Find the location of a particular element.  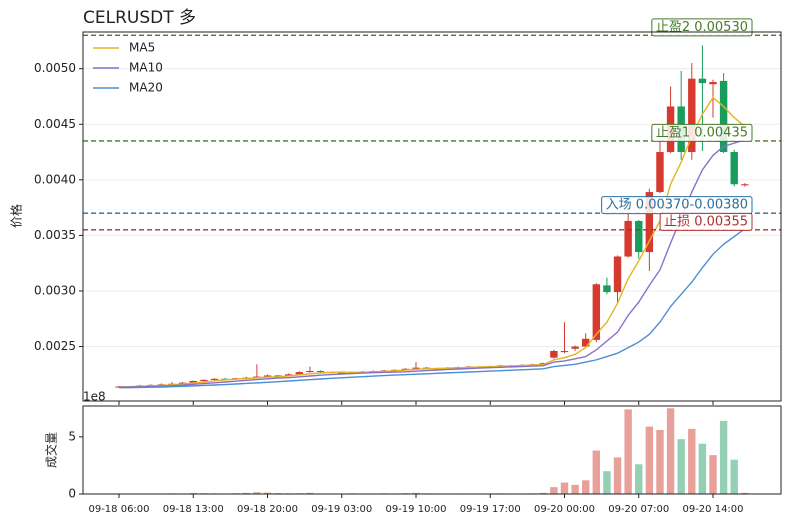

y-axis-label: 价格 is located at coordinates (16, 216).